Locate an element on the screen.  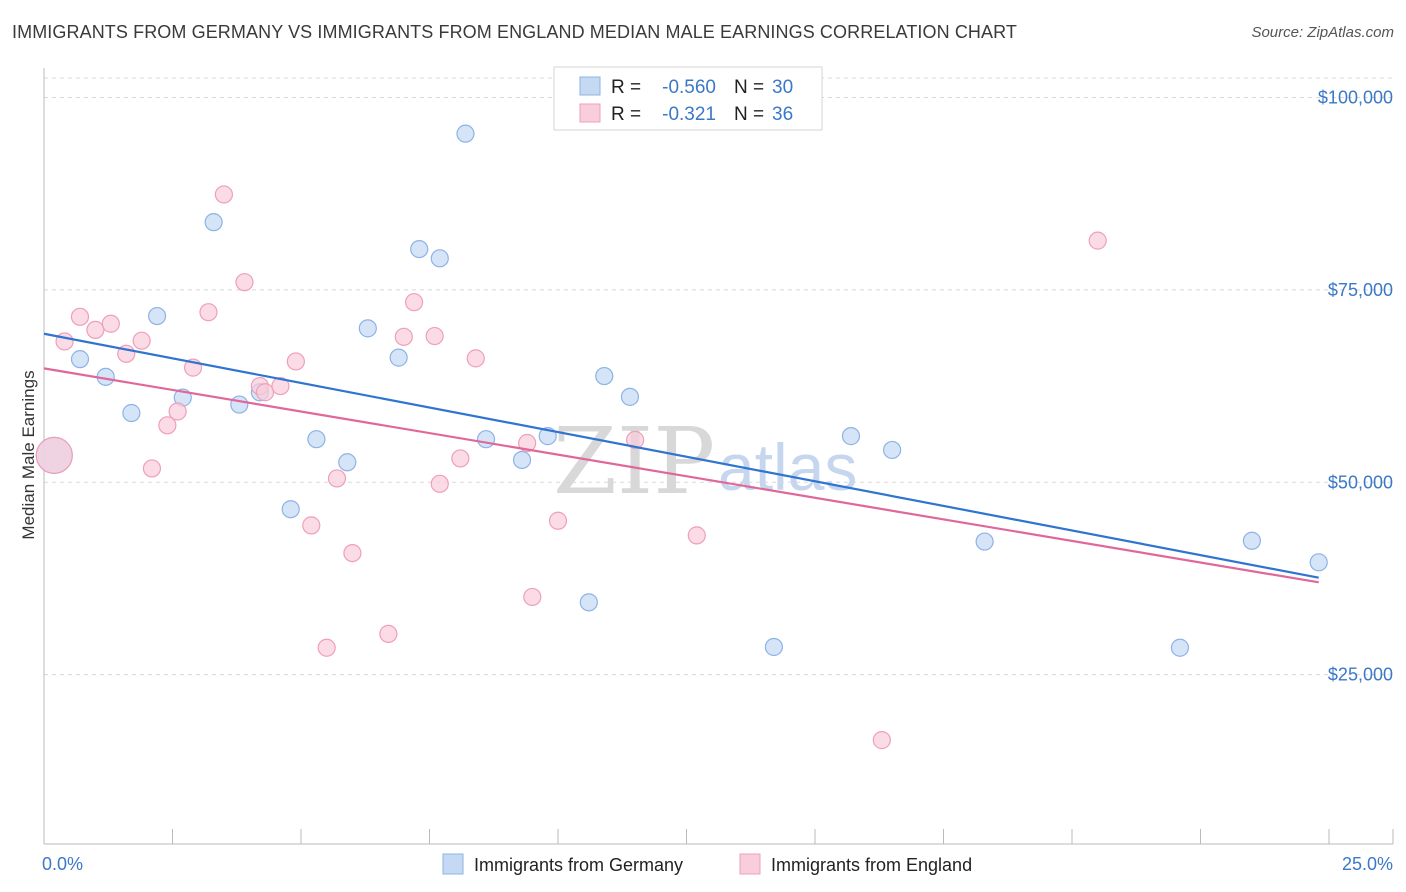
legend-england-label: Immigrants from England is located at coordinates (871, 865).